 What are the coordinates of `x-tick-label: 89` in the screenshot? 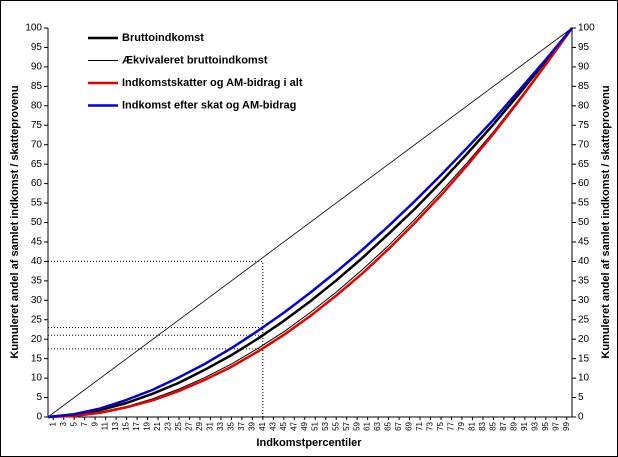 It's located at (513, 425).